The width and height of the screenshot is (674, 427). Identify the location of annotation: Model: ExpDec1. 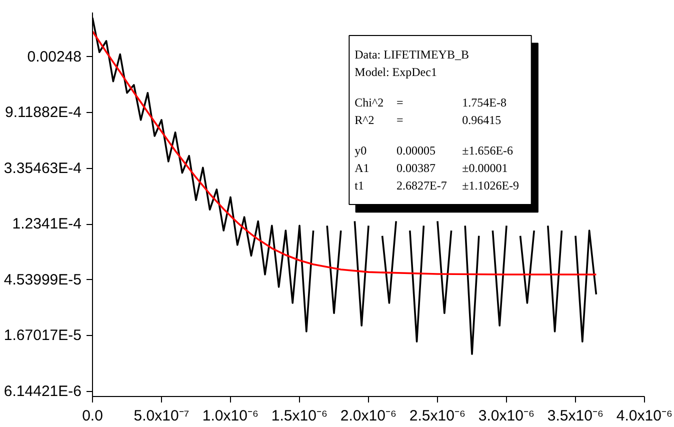
(395, 72).